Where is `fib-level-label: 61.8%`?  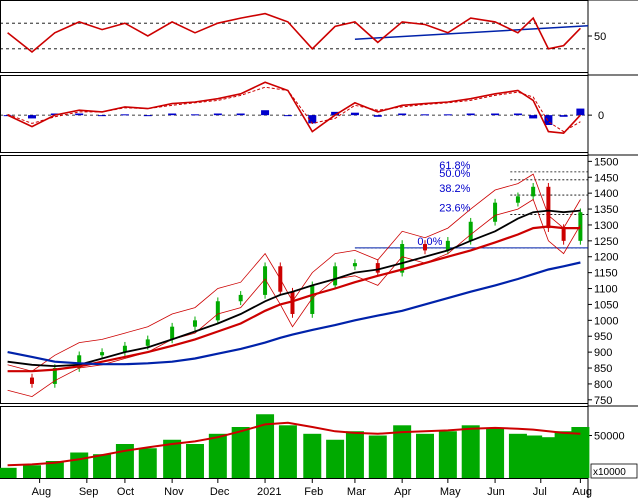 fib-level-label: 61.8% is located at coordinates (454, 166).